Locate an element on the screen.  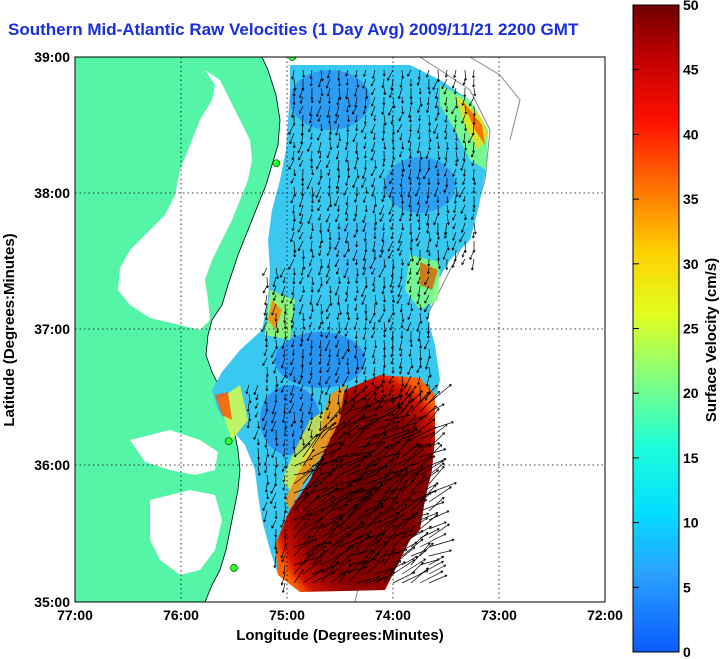
colorbar-tick-label: 30 is located at coordinates (691, 264).